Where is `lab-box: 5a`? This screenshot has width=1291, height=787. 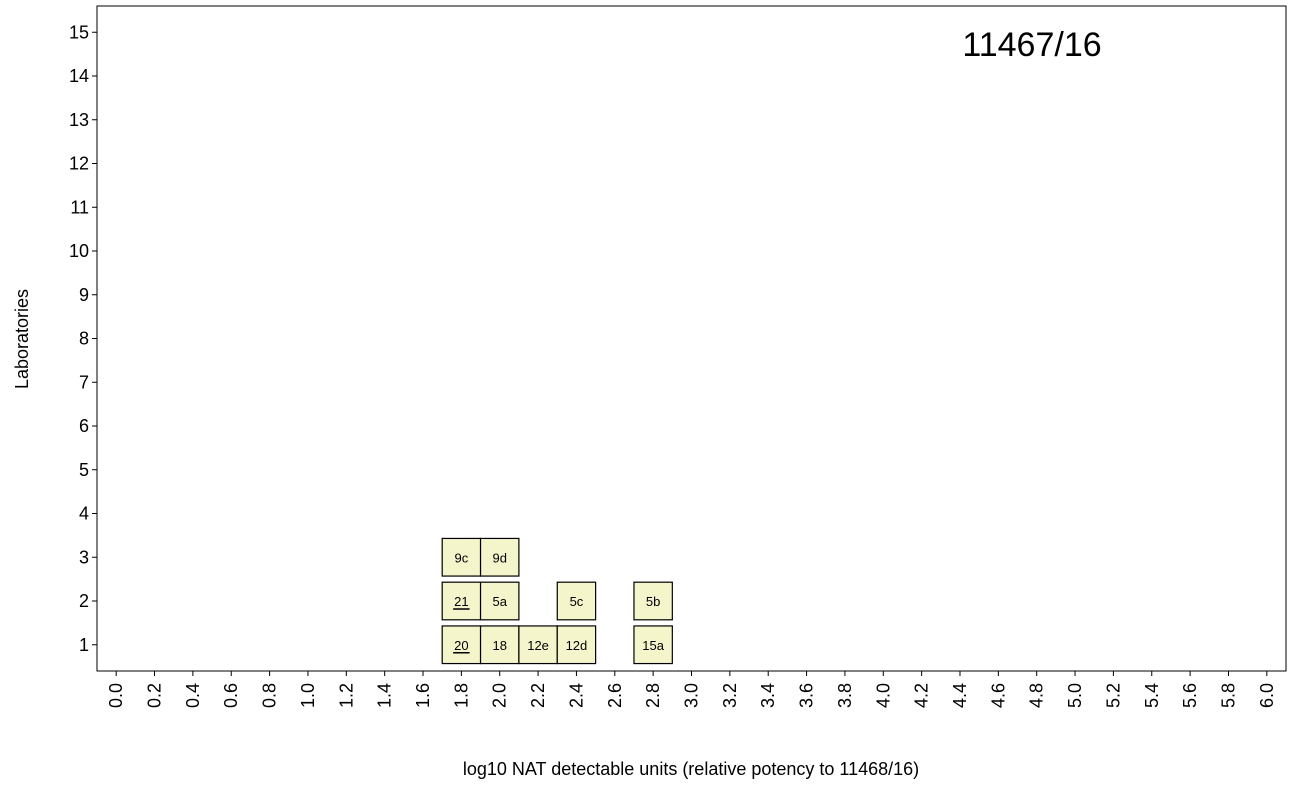 lab-box: 5a is located at coordinates (499, 601).